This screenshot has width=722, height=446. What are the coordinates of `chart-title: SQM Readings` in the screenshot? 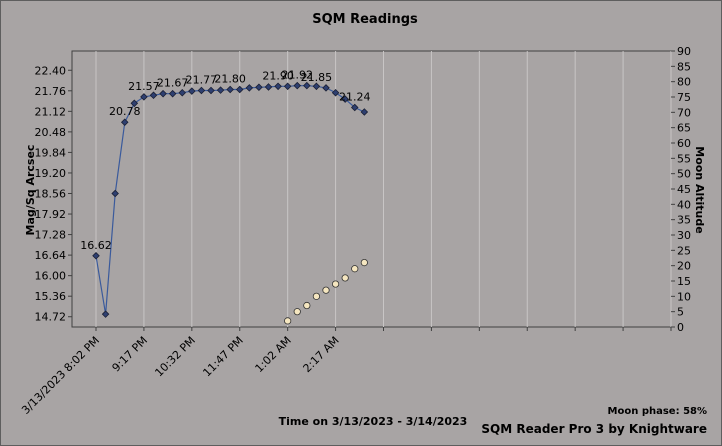 It's located at (365, 19).